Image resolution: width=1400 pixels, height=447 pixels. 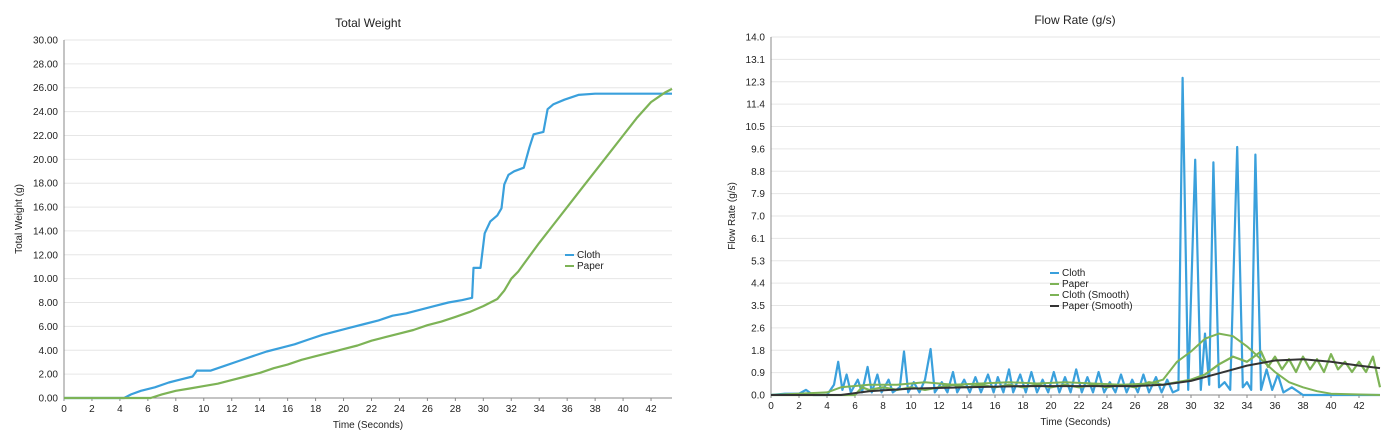 What do you see at coordinates (368, 23) in the screenshot?
I see `chart-title: Total Weight` at bounding box center [368, 23].